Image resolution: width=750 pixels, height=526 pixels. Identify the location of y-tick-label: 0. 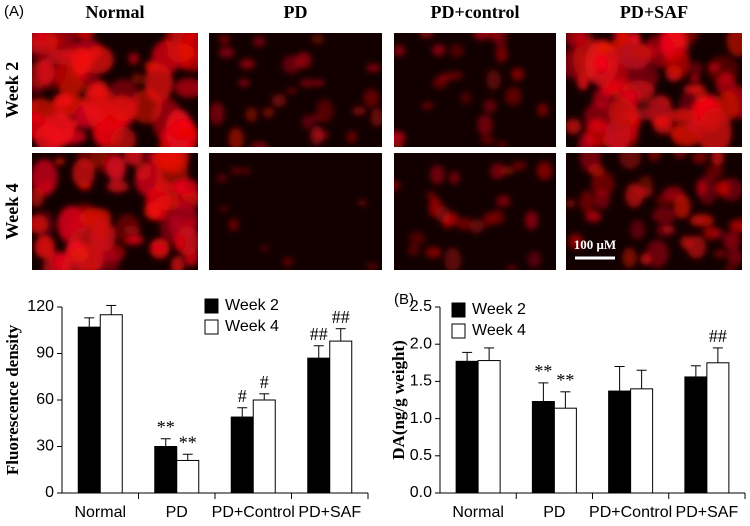
(49, 492).